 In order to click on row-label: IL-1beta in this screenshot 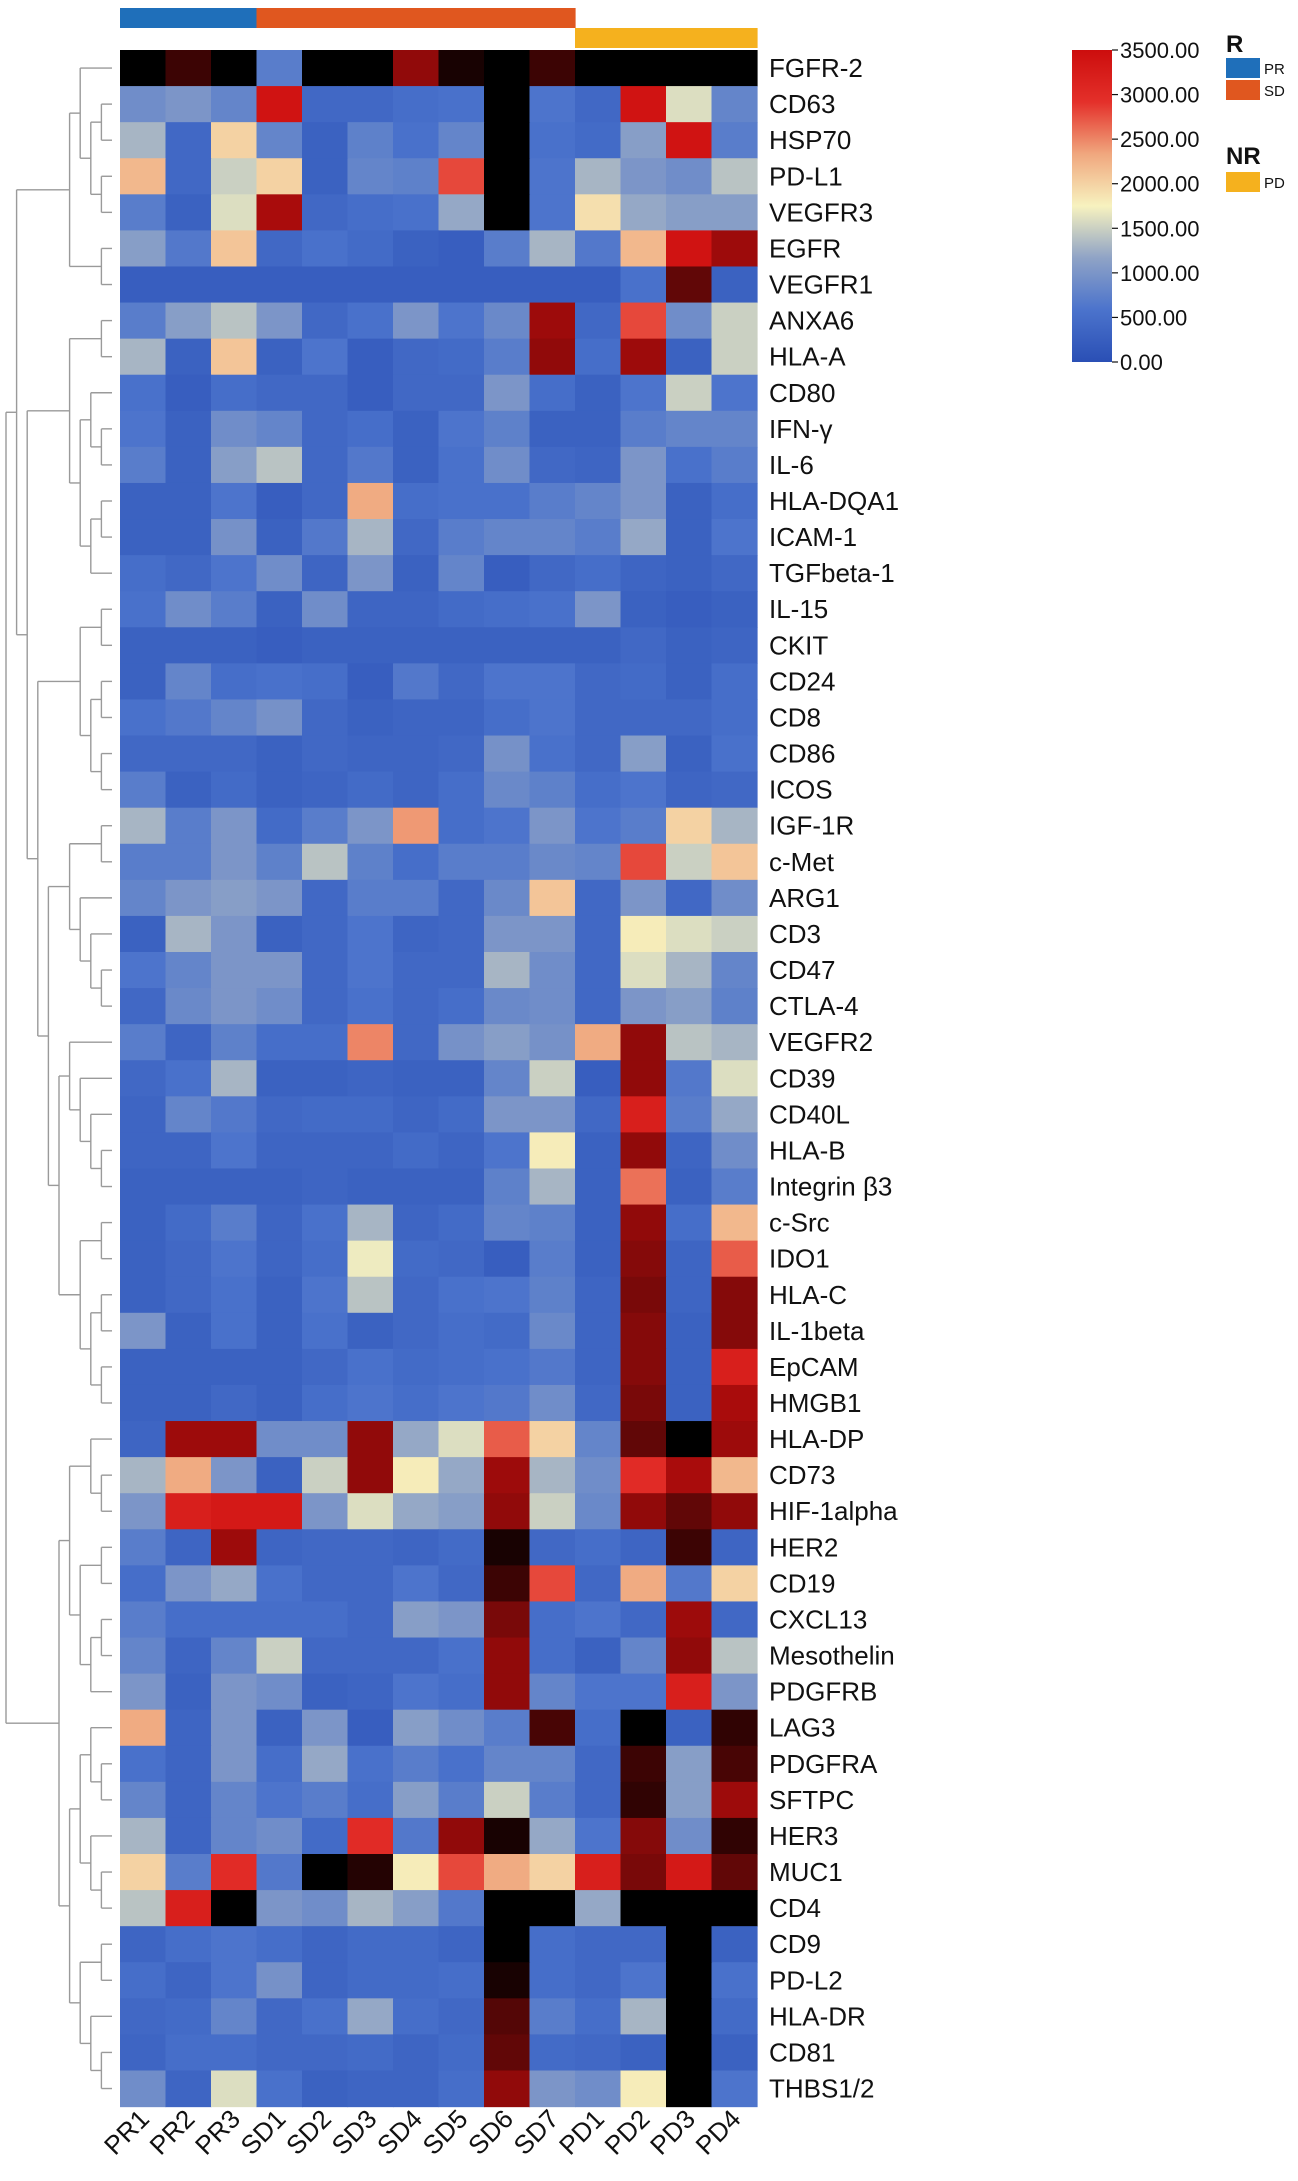, I will do `click(817, 1331)`.